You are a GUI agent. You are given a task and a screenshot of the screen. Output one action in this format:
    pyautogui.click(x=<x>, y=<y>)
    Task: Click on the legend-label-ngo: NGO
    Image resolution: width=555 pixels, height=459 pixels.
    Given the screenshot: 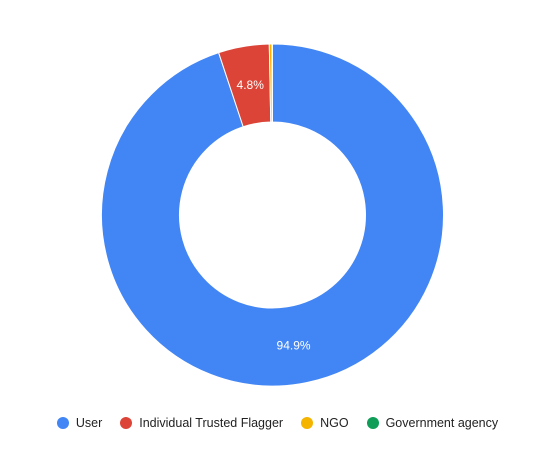 What is the action you would take?
    pyautogui.click(x=334, y=423)
    